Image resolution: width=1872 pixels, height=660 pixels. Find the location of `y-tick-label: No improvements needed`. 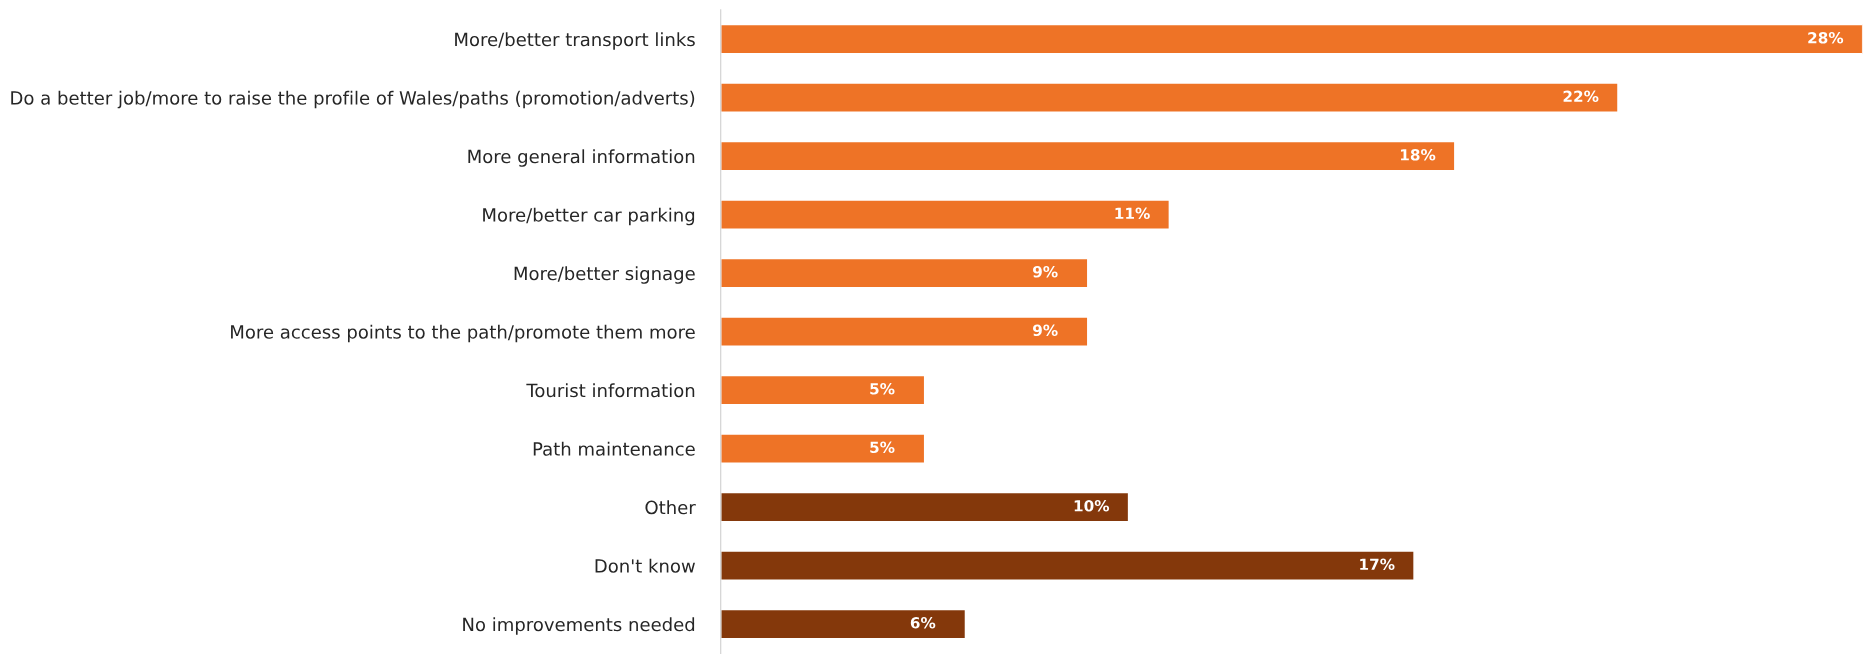

y-tick-label: No improvements needed is located at coordinates (579, 626).